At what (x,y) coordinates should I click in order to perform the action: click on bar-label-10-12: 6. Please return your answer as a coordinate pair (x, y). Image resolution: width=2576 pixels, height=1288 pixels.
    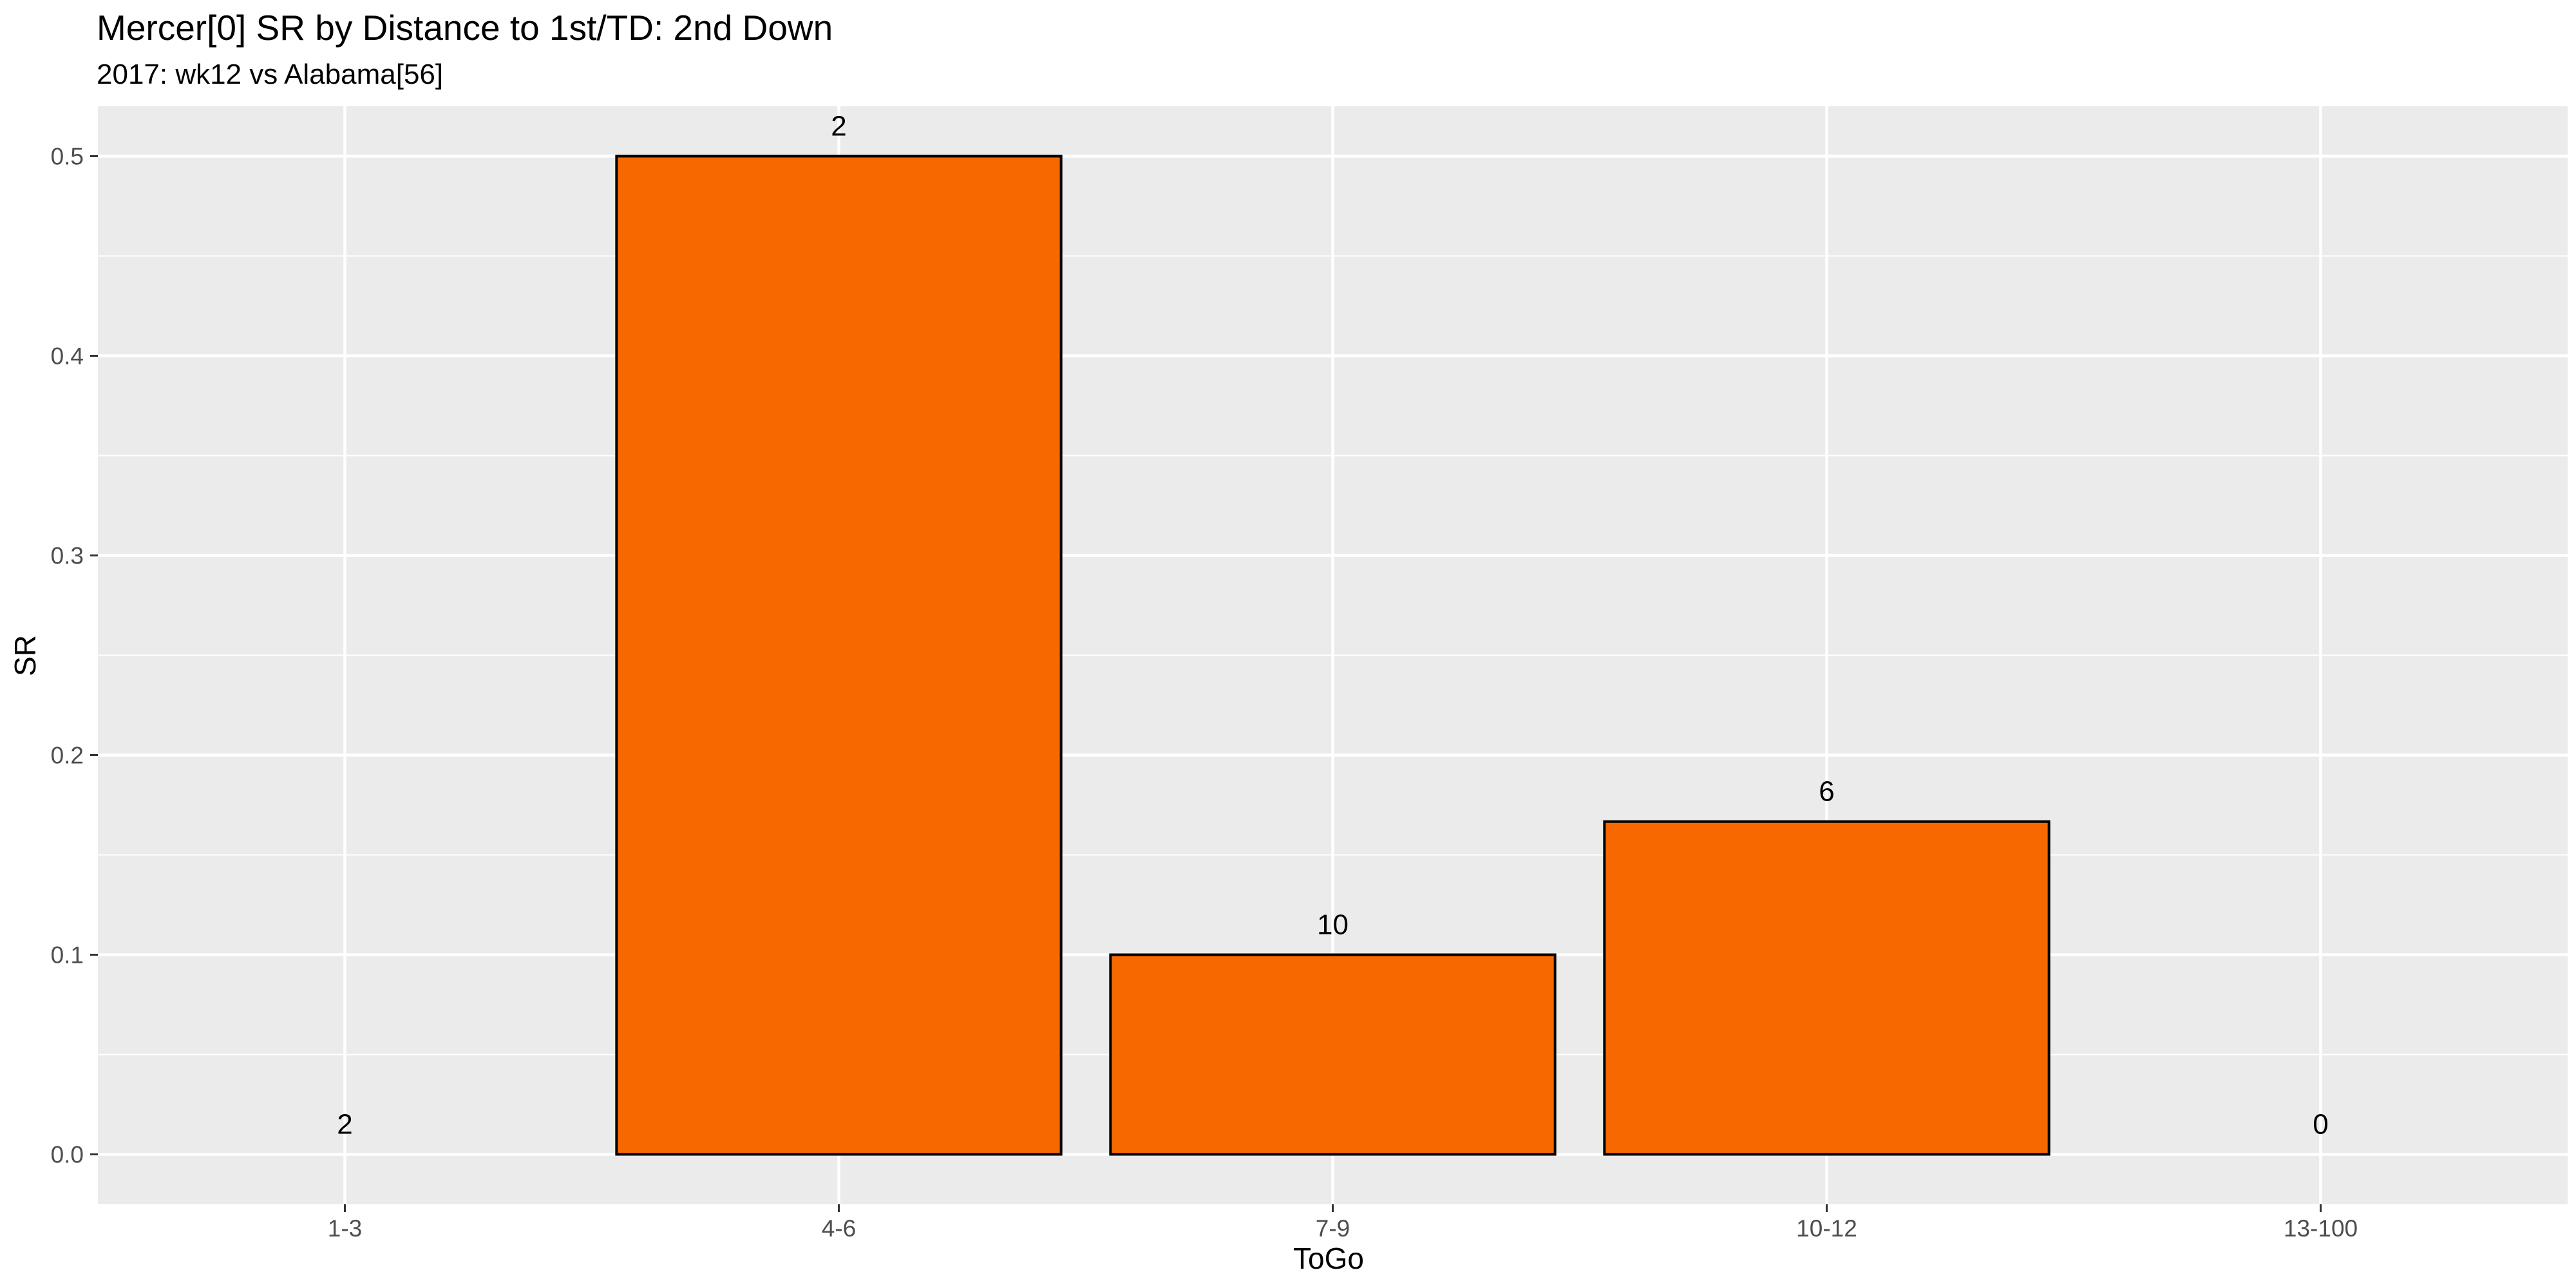
    Looking at the image, I should click on (1826, 792).